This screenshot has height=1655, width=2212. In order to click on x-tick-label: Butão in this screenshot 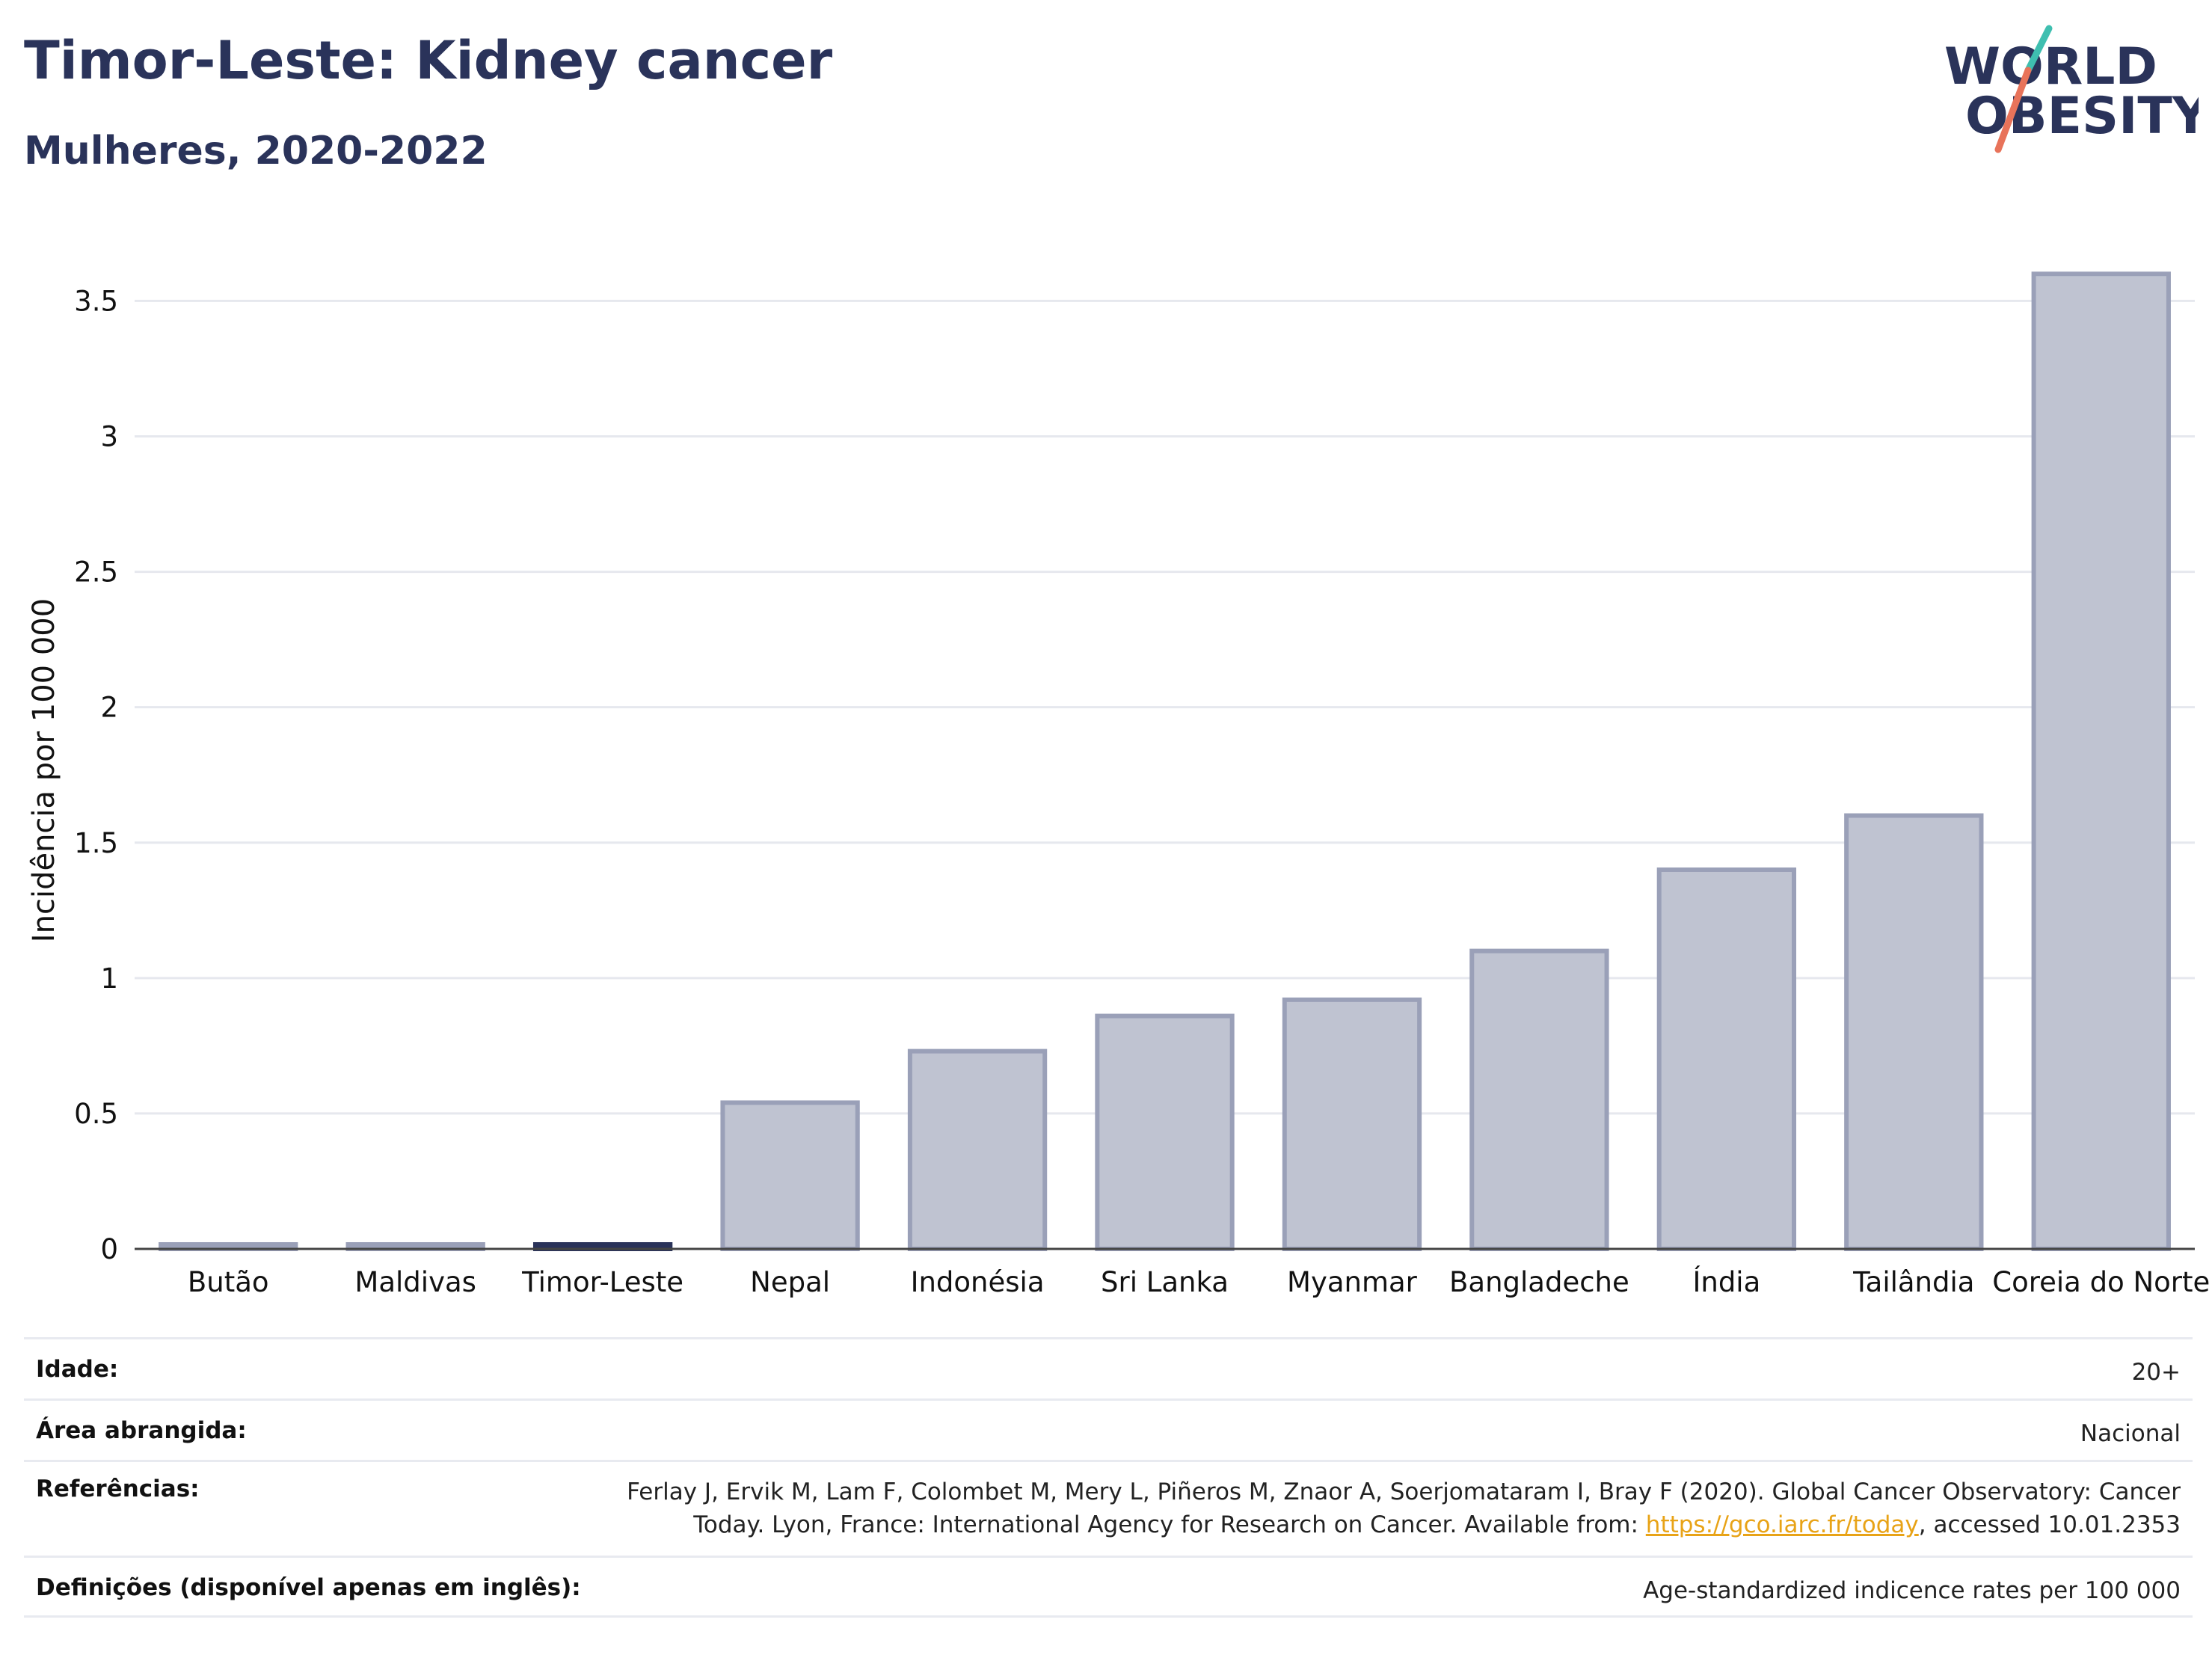, I will do `click(228, 1282)`.